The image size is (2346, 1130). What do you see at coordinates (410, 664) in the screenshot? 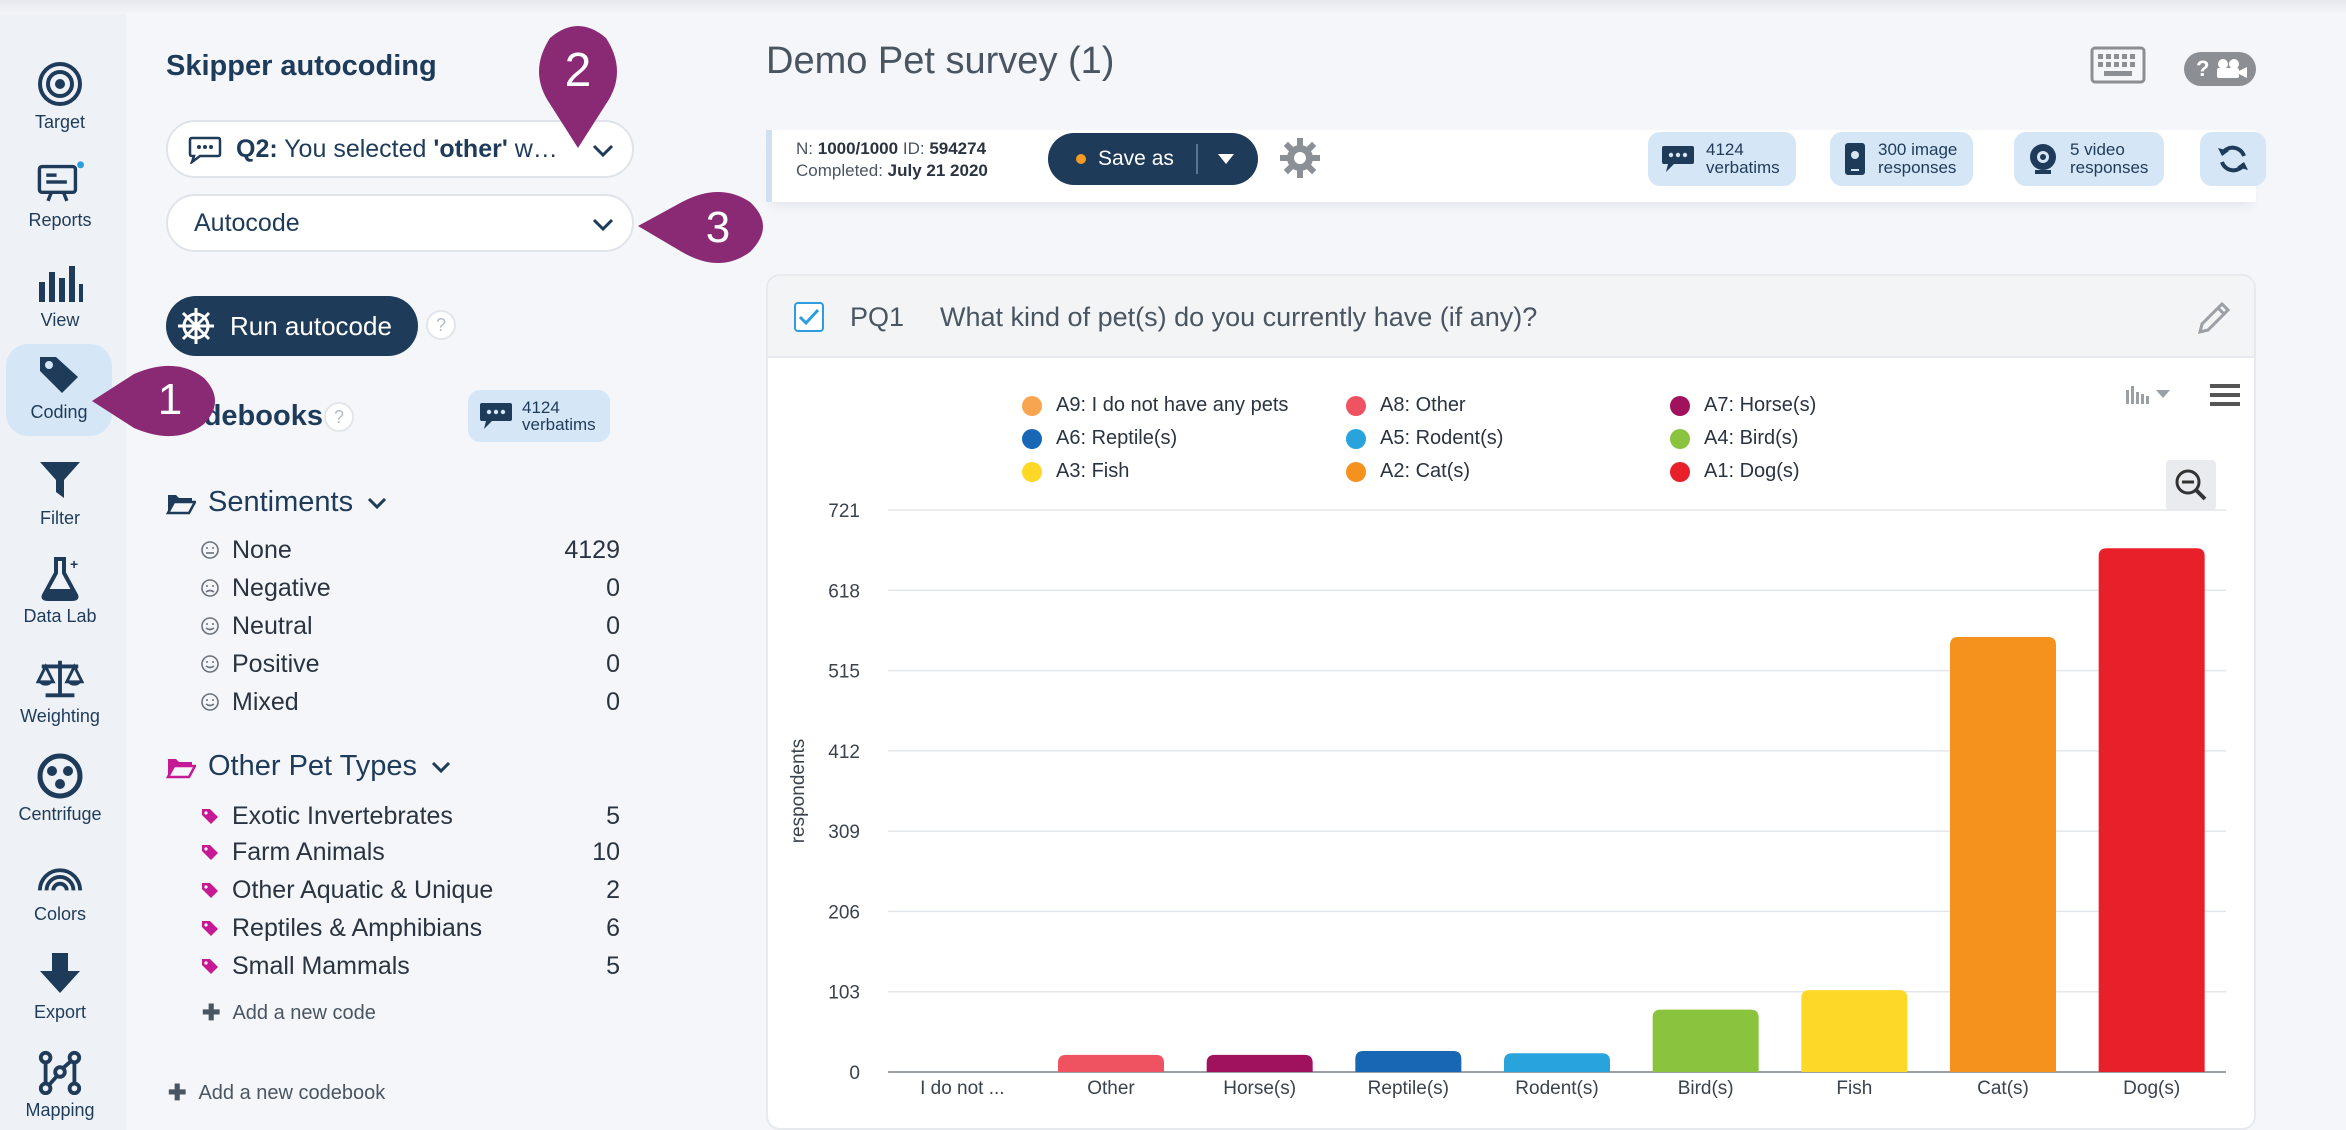
I see `sentiment-row-positive: Positive 0` at bounding box center [410, 664].